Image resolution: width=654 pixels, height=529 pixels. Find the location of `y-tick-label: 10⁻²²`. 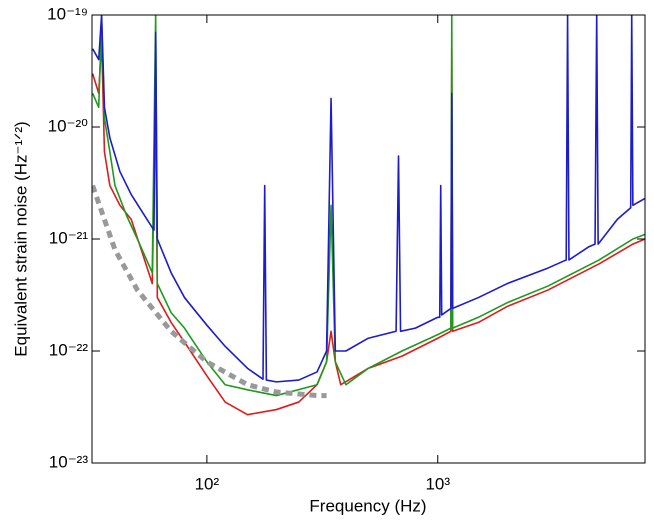

y-tick-label: 10⁻²² is located at coordinates (69, 349).